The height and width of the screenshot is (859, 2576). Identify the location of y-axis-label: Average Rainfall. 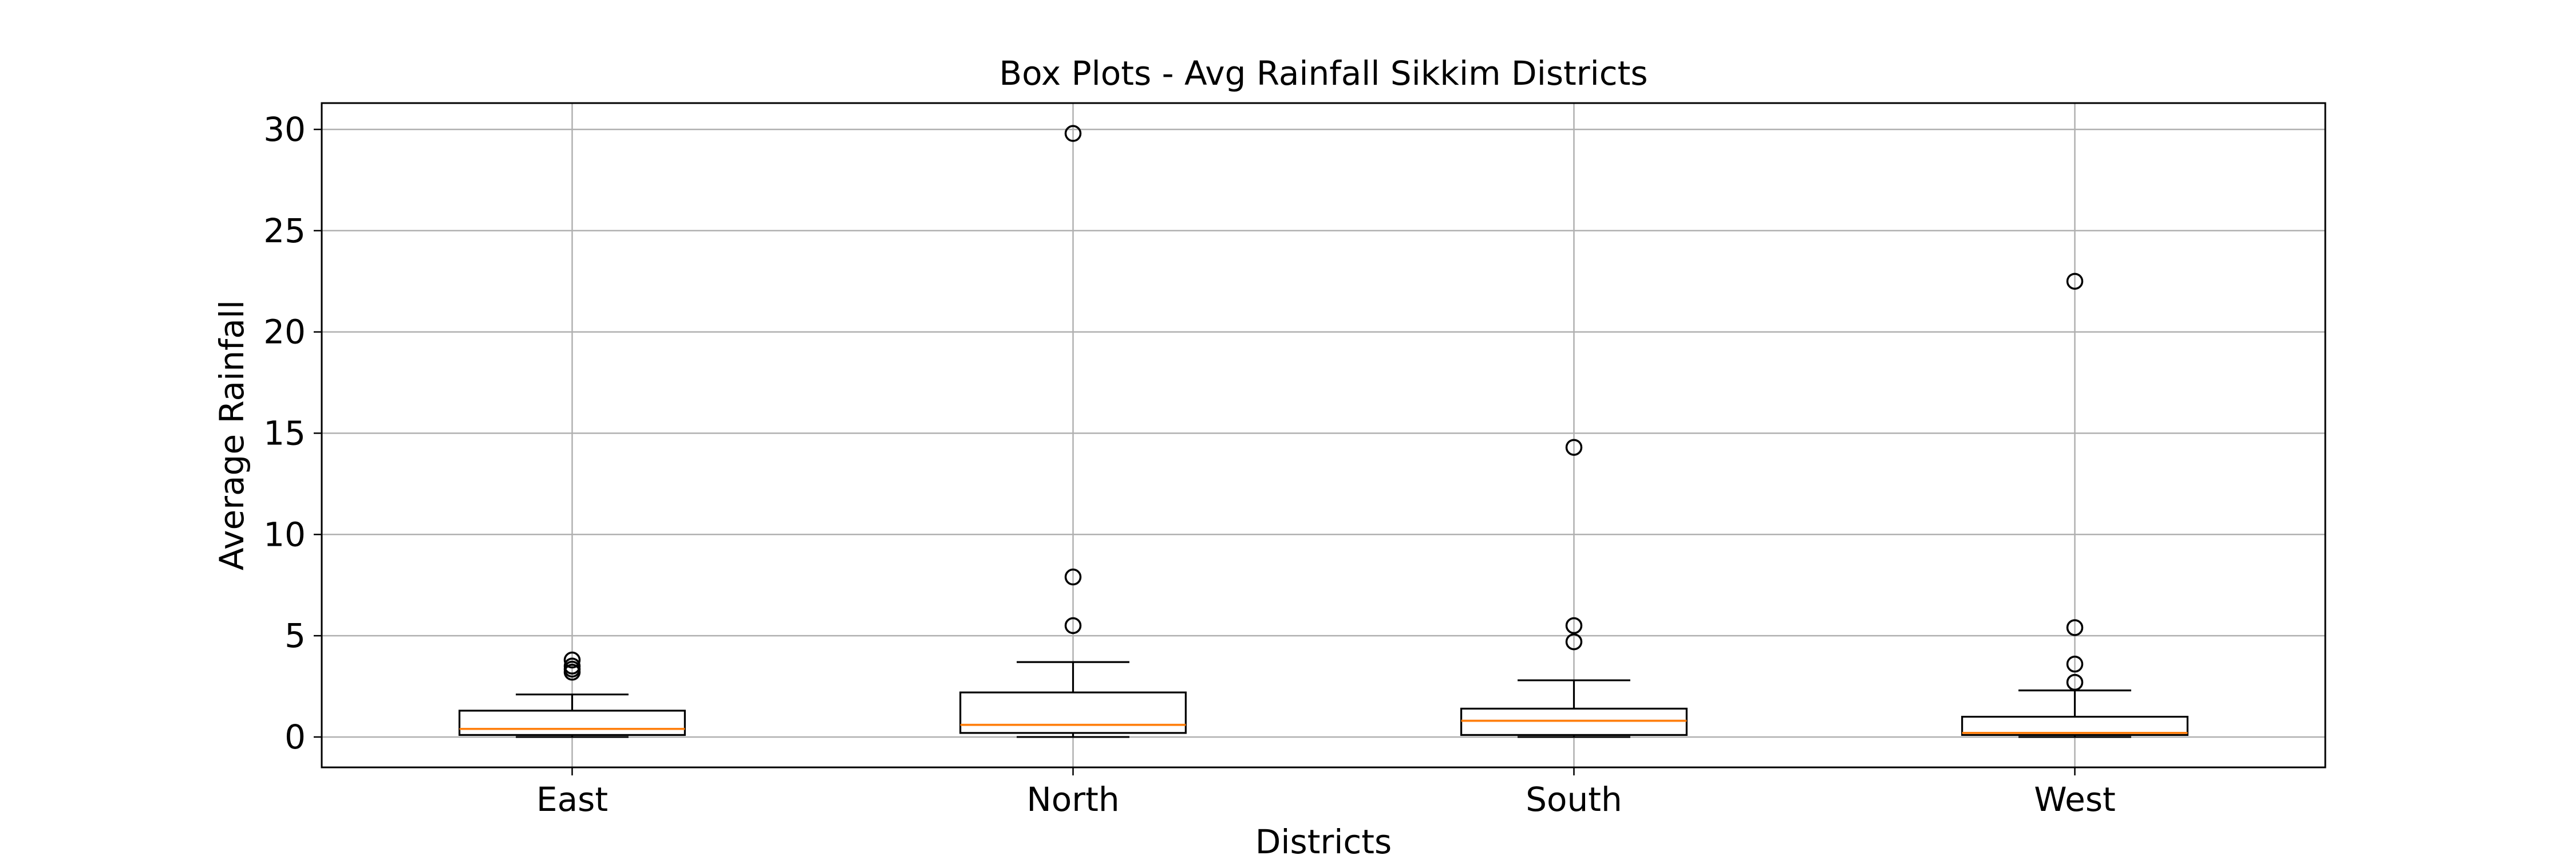
(231, 435).